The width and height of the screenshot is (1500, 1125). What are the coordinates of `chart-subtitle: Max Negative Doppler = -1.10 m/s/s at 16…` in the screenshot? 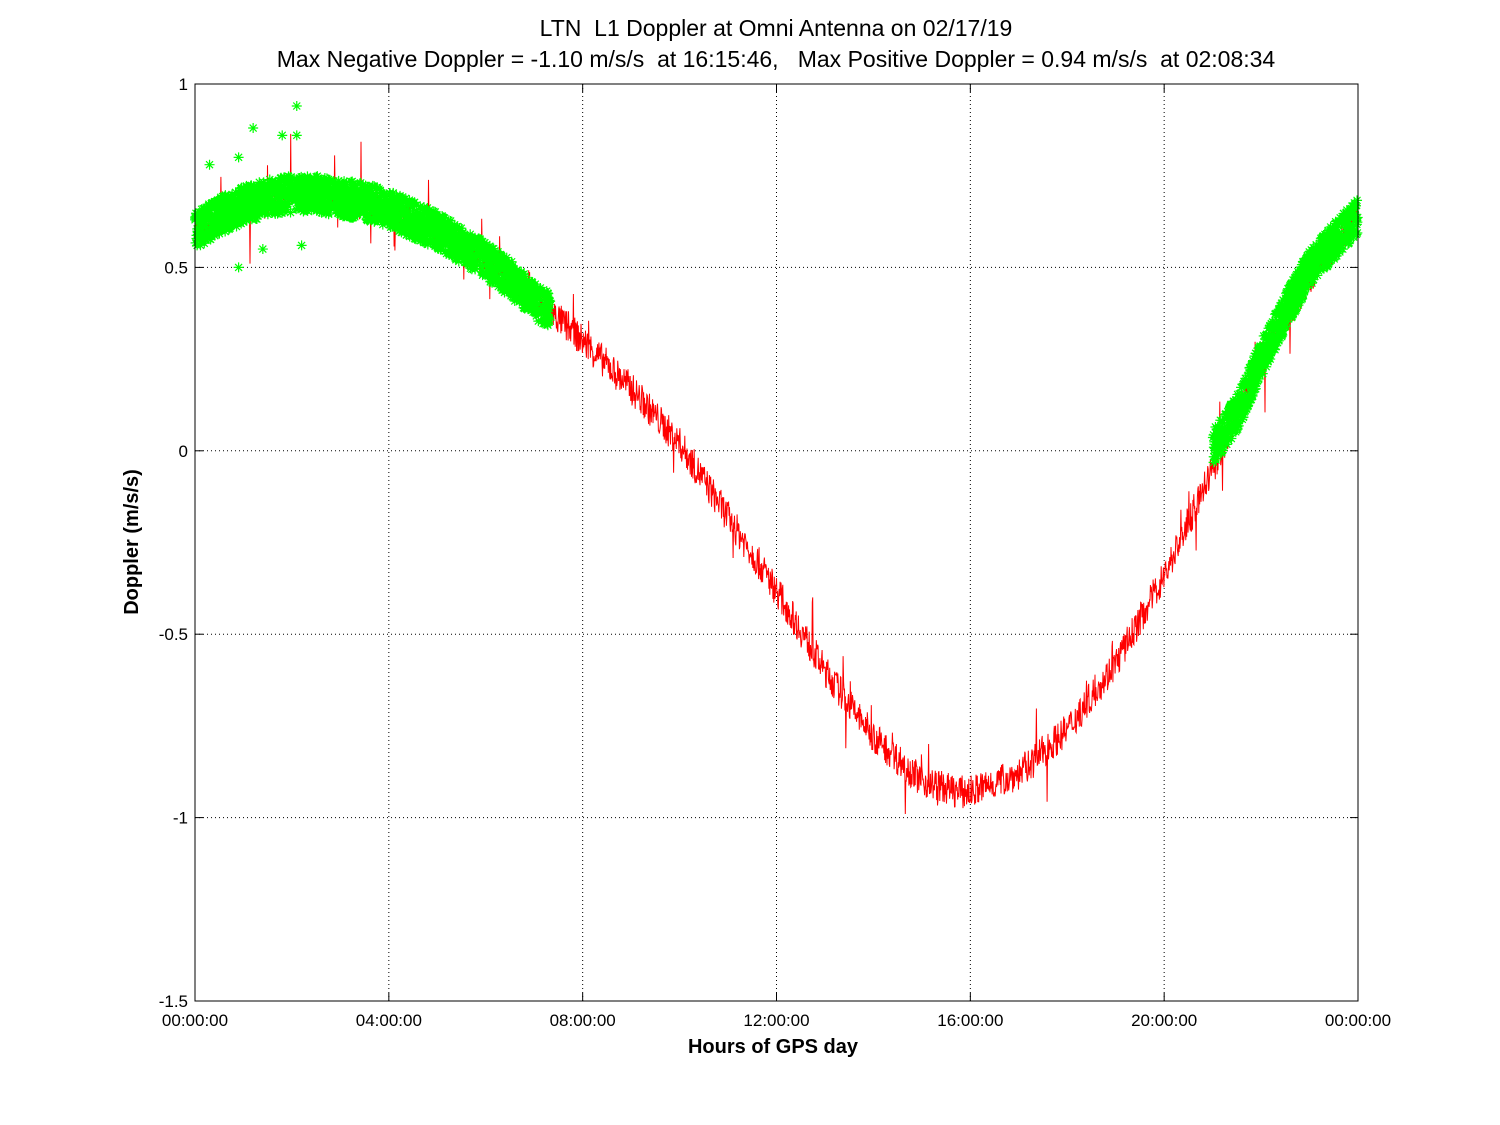 It's located at (776, 59).